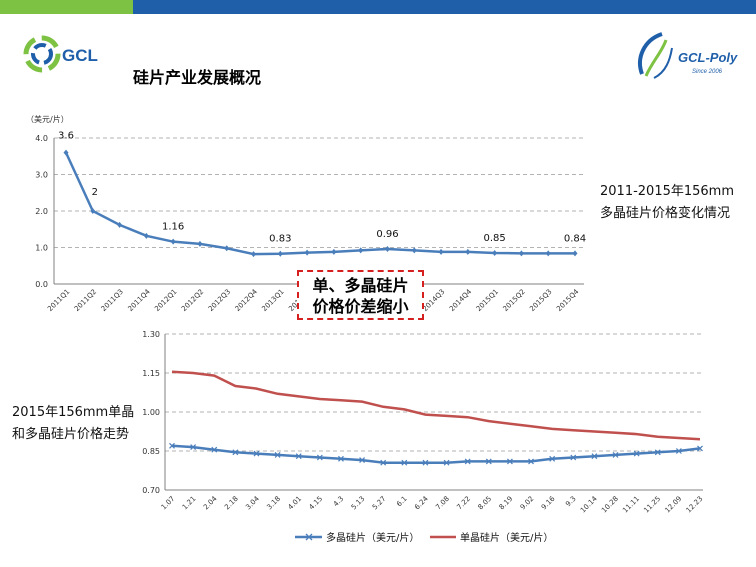 The image size is (756, 567). What do you see at coordinates (463, 503) in the screenshot?
I see `chart2-xtick-label: 7.22` at bounding box center [463, 503].